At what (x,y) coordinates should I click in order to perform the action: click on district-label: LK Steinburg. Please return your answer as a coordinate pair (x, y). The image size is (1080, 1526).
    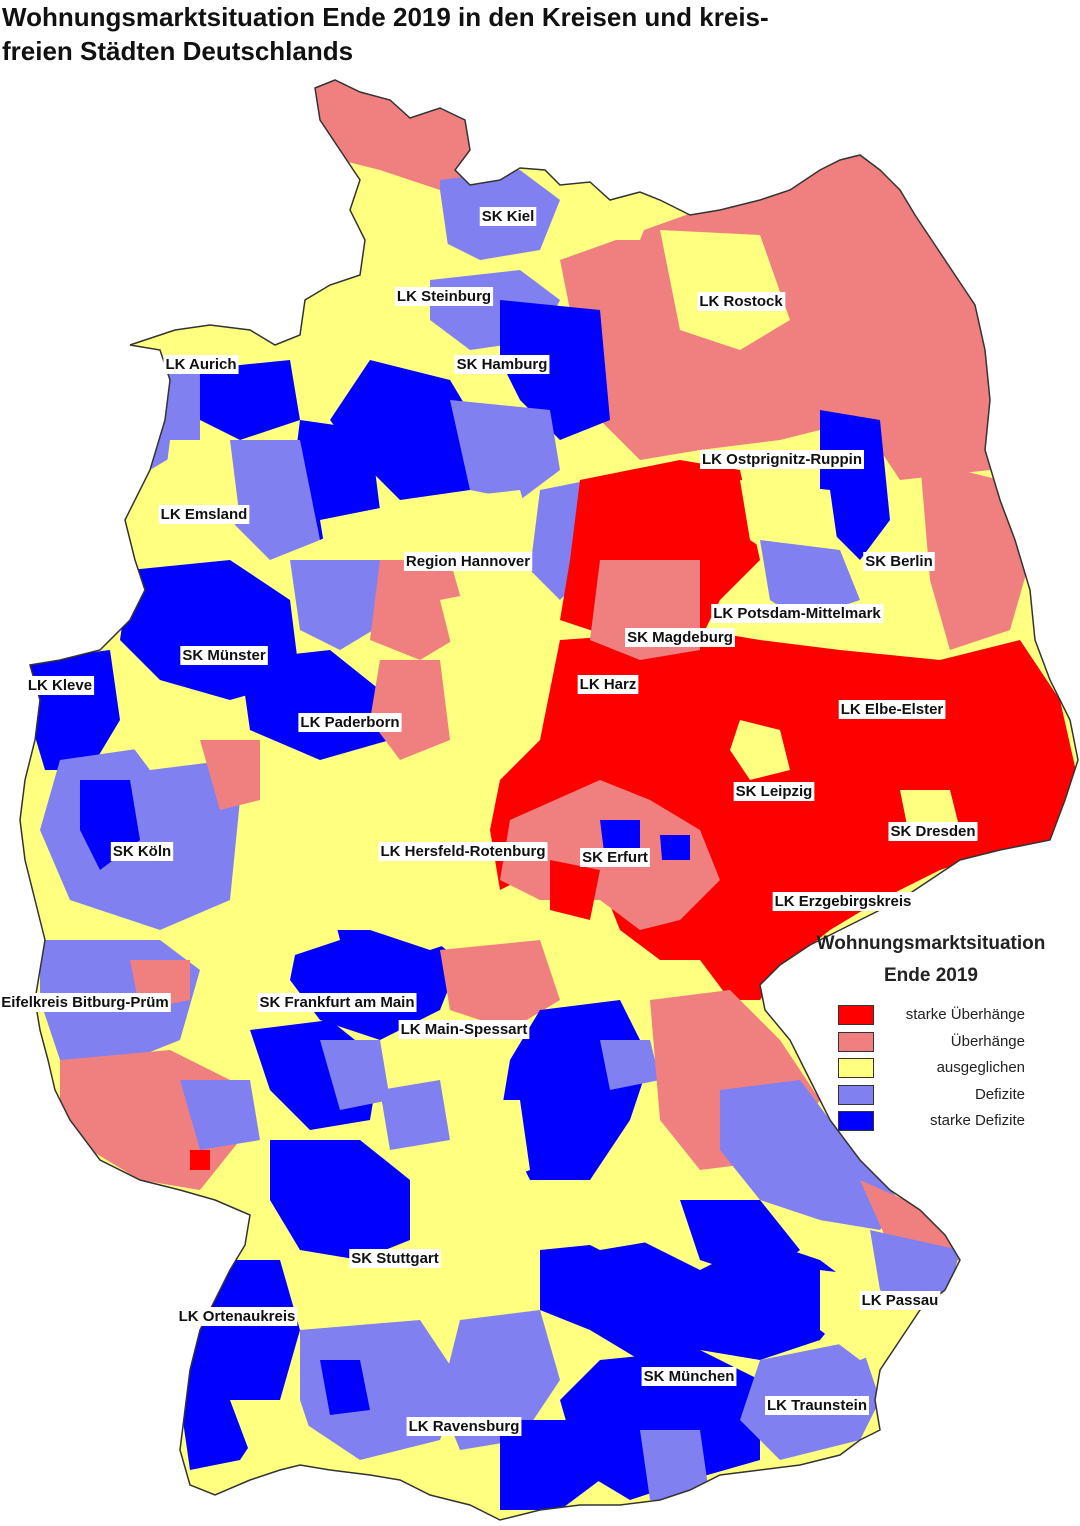
    Looking at the image, I should click on (444, 296).